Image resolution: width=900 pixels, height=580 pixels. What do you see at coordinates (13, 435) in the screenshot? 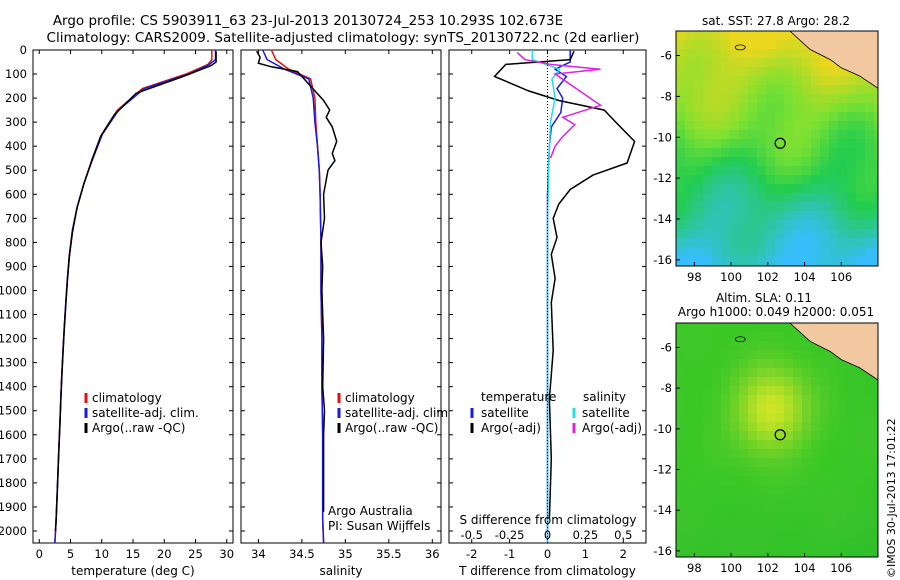
I see `y-tick-label: 1600` at bounding box center [13, 435].